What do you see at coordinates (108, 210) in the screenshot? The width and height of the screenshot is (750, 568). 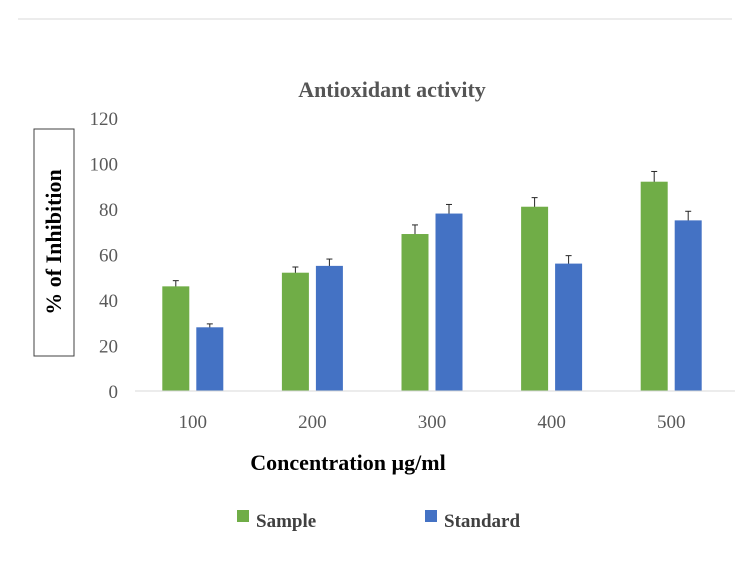 I see `y-tick-label: 80` at bounding box center [108, 210].